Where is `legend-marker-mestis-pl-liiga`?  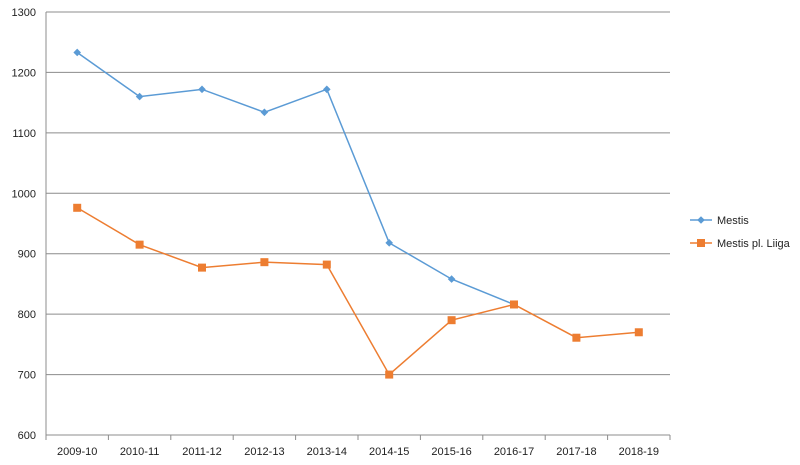 legend-marker-mestis-pl-liiga is located at coordinates (701, 243).